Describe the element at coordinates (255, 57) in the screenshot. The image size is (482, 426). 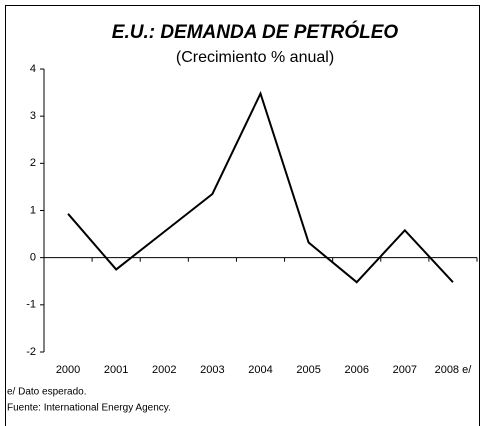
I see `chart-subtitle: (Crecimiento % anual)` at that location.